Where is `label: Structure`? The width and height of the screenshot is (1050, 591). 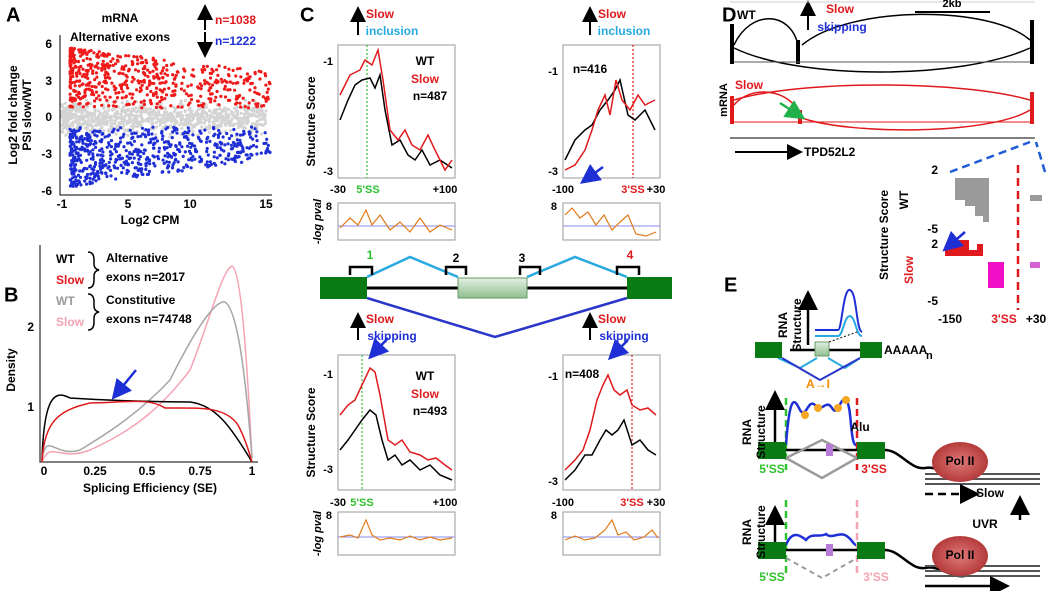
label: Structure is located at coordinates (797, 325).